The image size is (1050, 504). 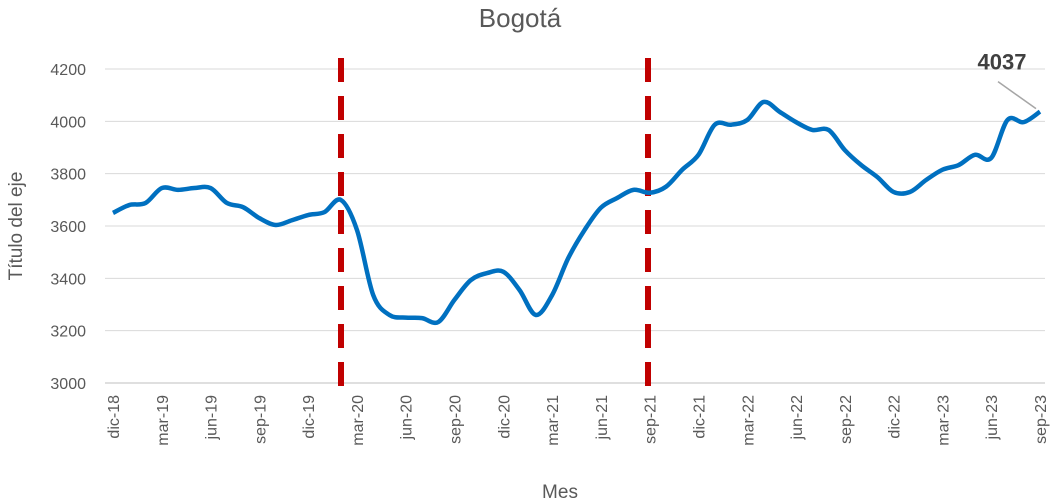 I want to click on label-leader, so click(x=1017, y=95).